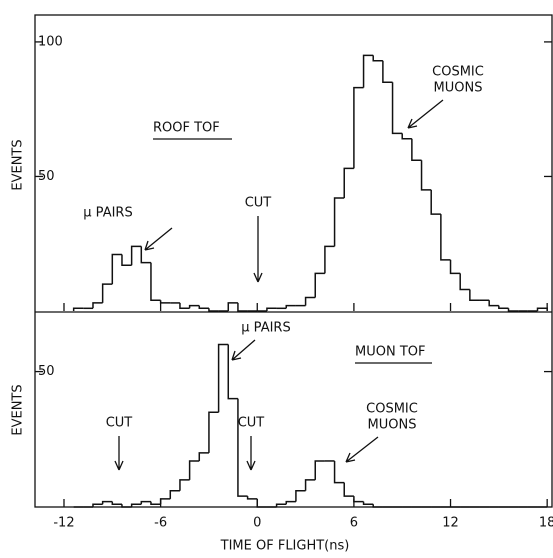 Image resolution: width=553 pixels, height=558 pixels. I want to click on x-tick-label: 6, so click(354, 523).